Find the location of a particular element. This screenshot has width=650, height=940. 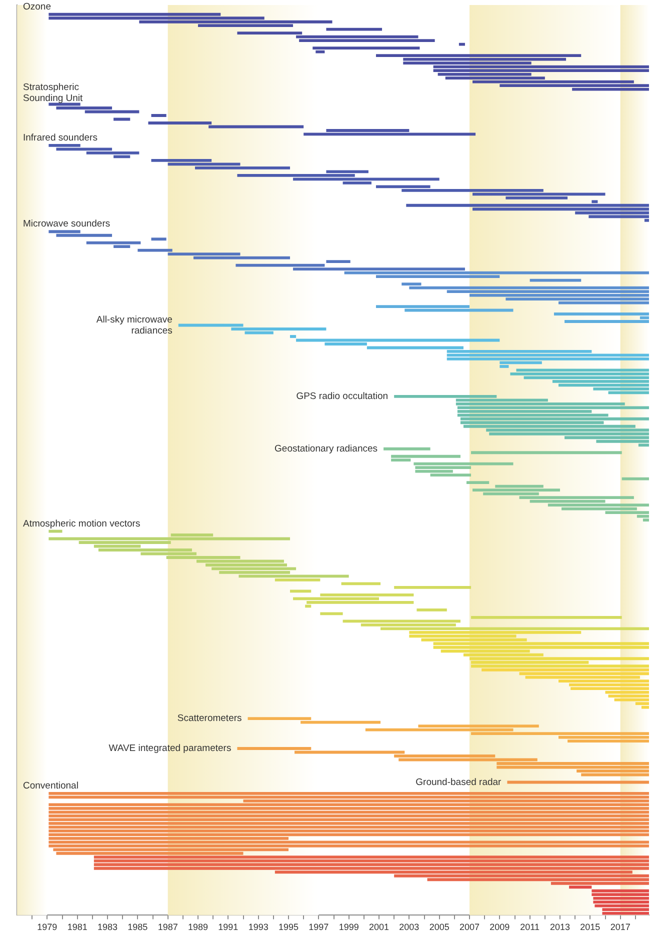

x-tick-label: 1983 is located at coordinates (107, 927).